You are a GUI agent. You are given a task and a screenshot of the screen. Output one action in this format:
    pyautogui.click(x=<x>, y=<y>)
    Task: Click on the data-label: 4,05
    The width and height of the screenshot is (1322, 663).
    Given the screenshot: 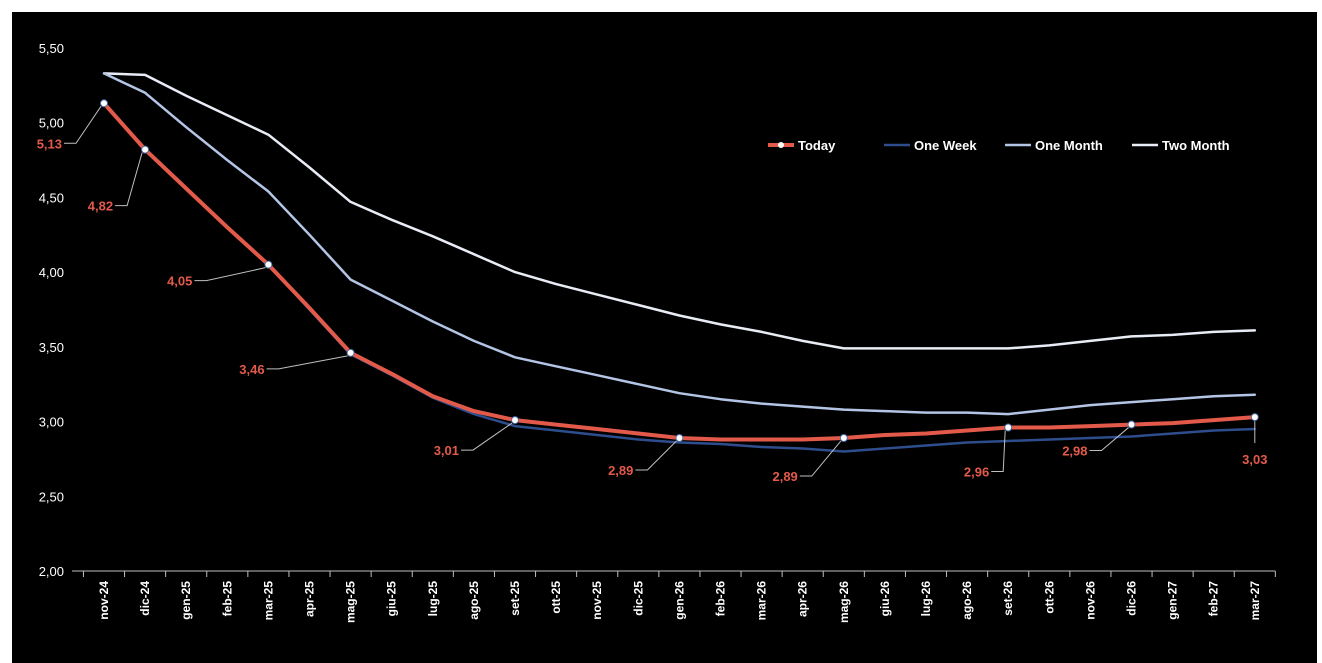 What is the action you would take?
    pyautogui.click(x=179, y=281)
    